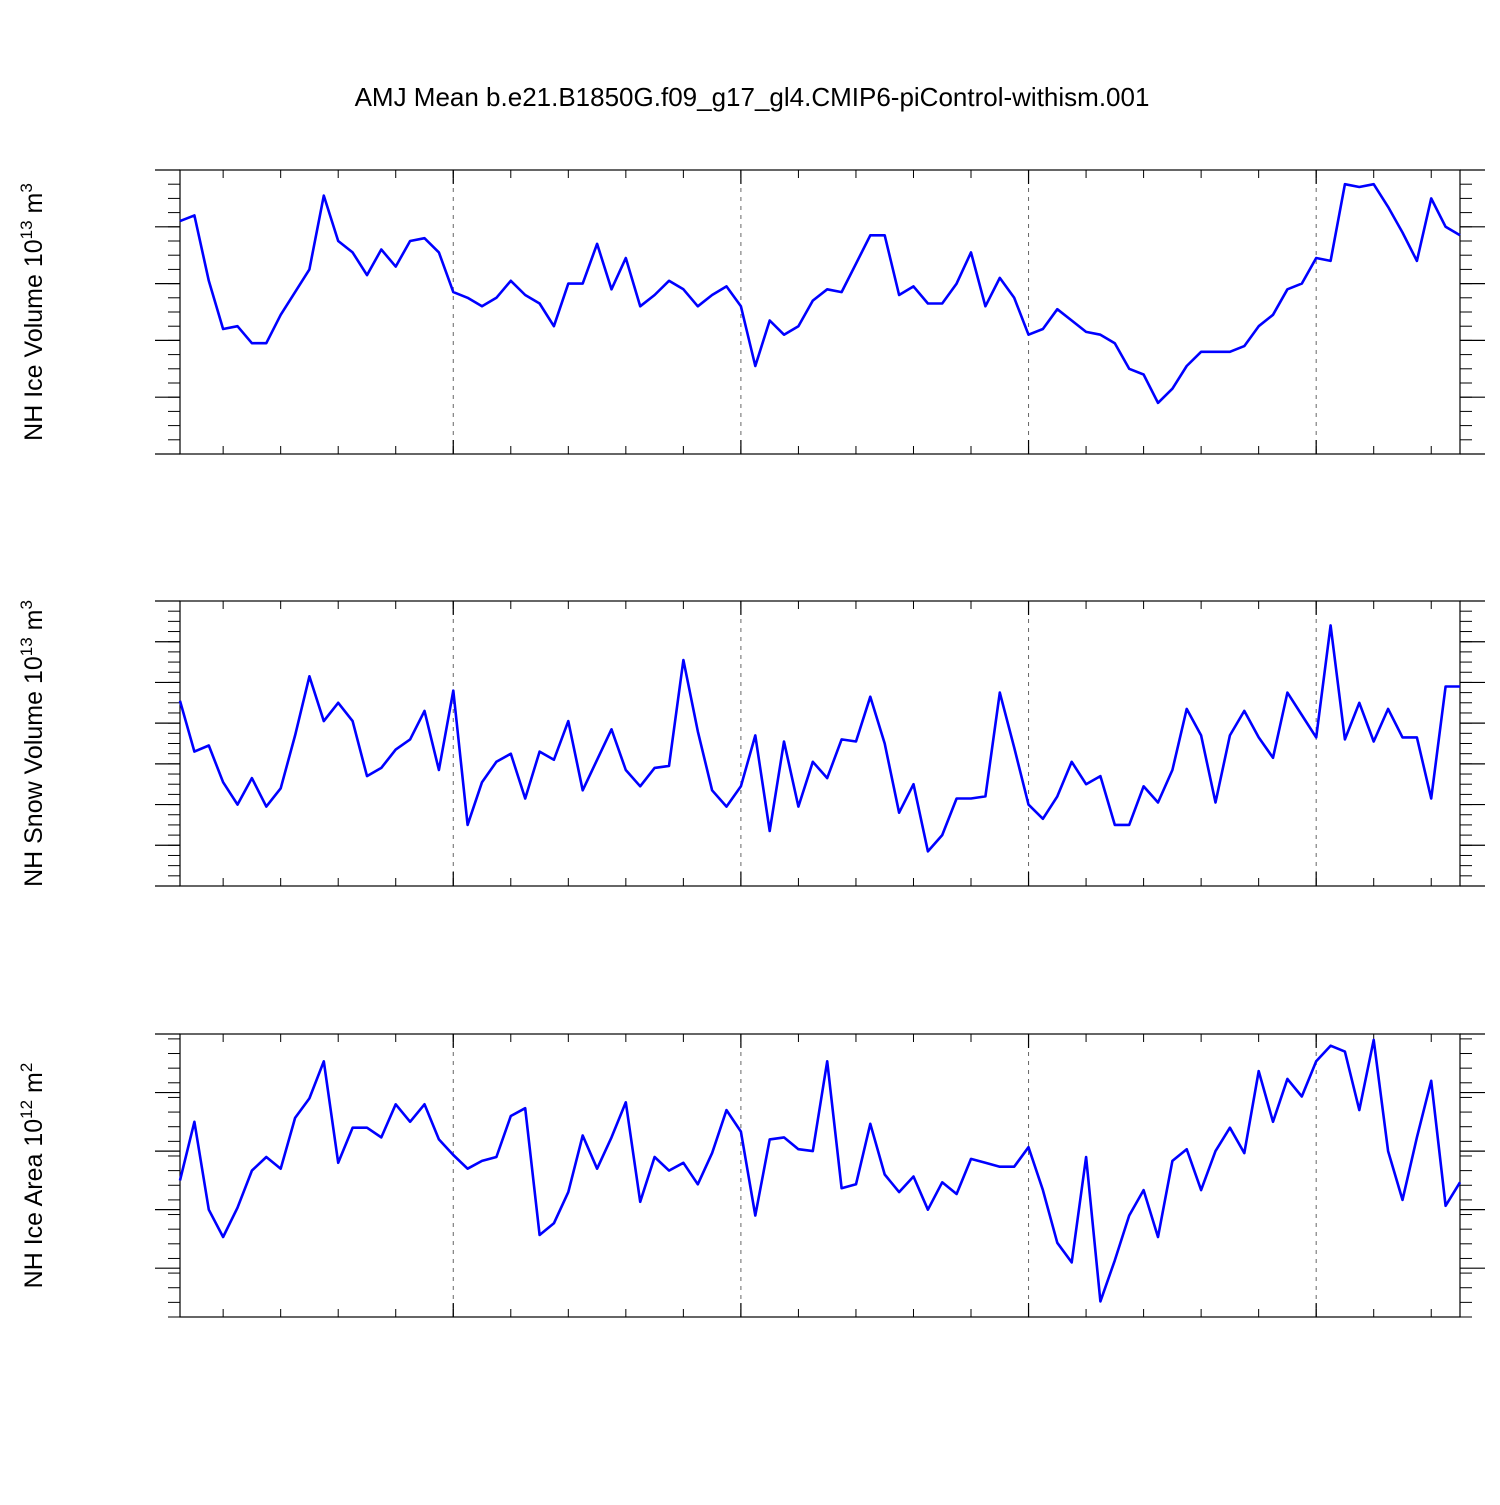  I want to click on y-axis-label-unit-exponent: 2, so click(26, 1067).